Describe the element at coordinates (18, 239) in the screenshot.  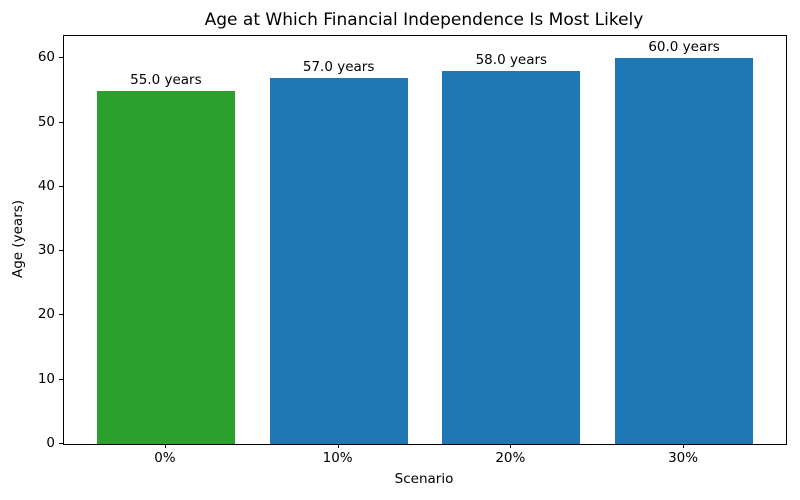
I see `y-axis-label: Age (years)` at that location.